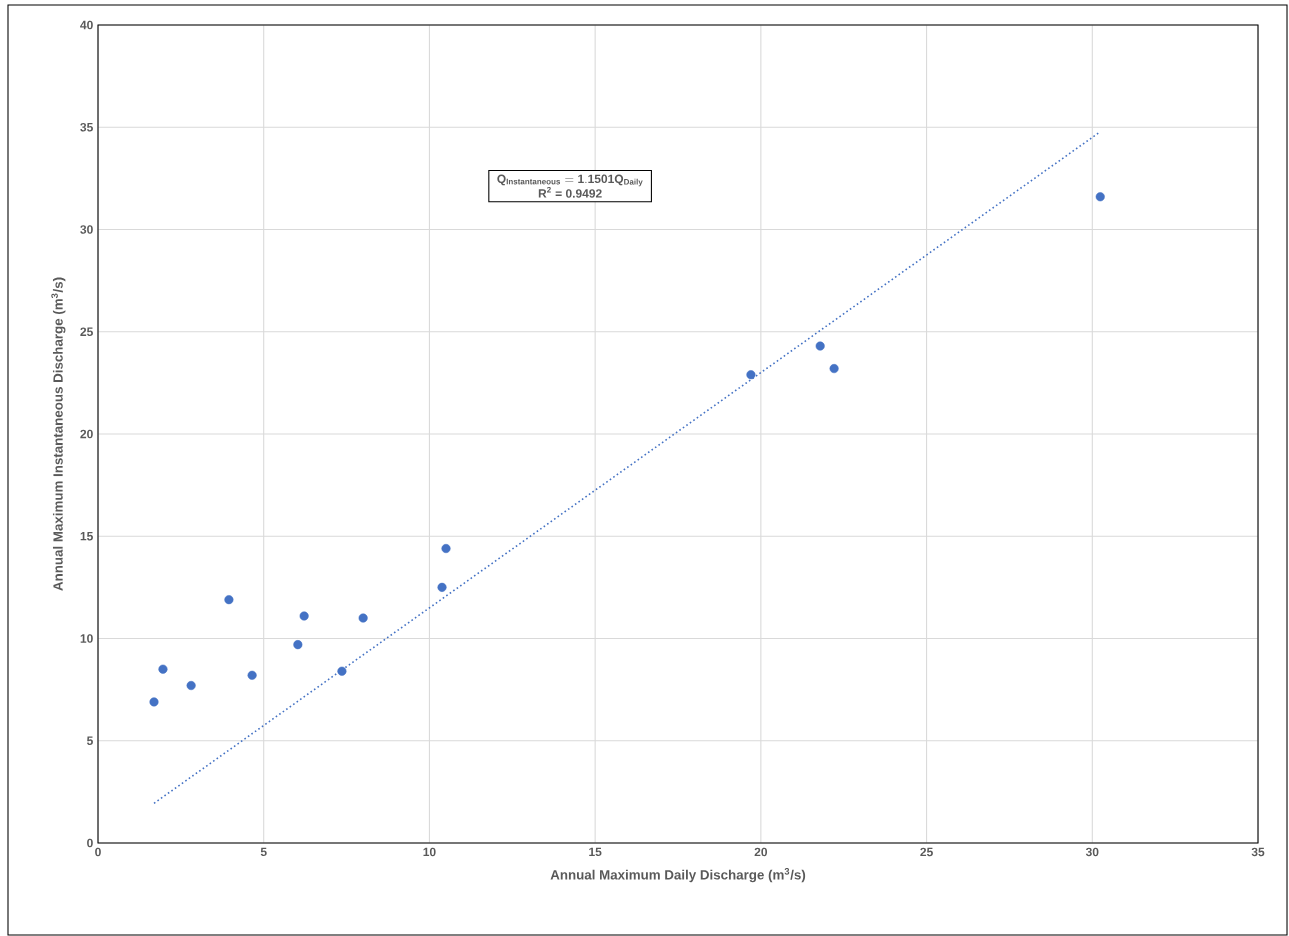 This screenshot has height=936, width=1289. Describe the element at coordinates (263, 852) in the screenshot. I see `x-tick-label: 5` at that location.